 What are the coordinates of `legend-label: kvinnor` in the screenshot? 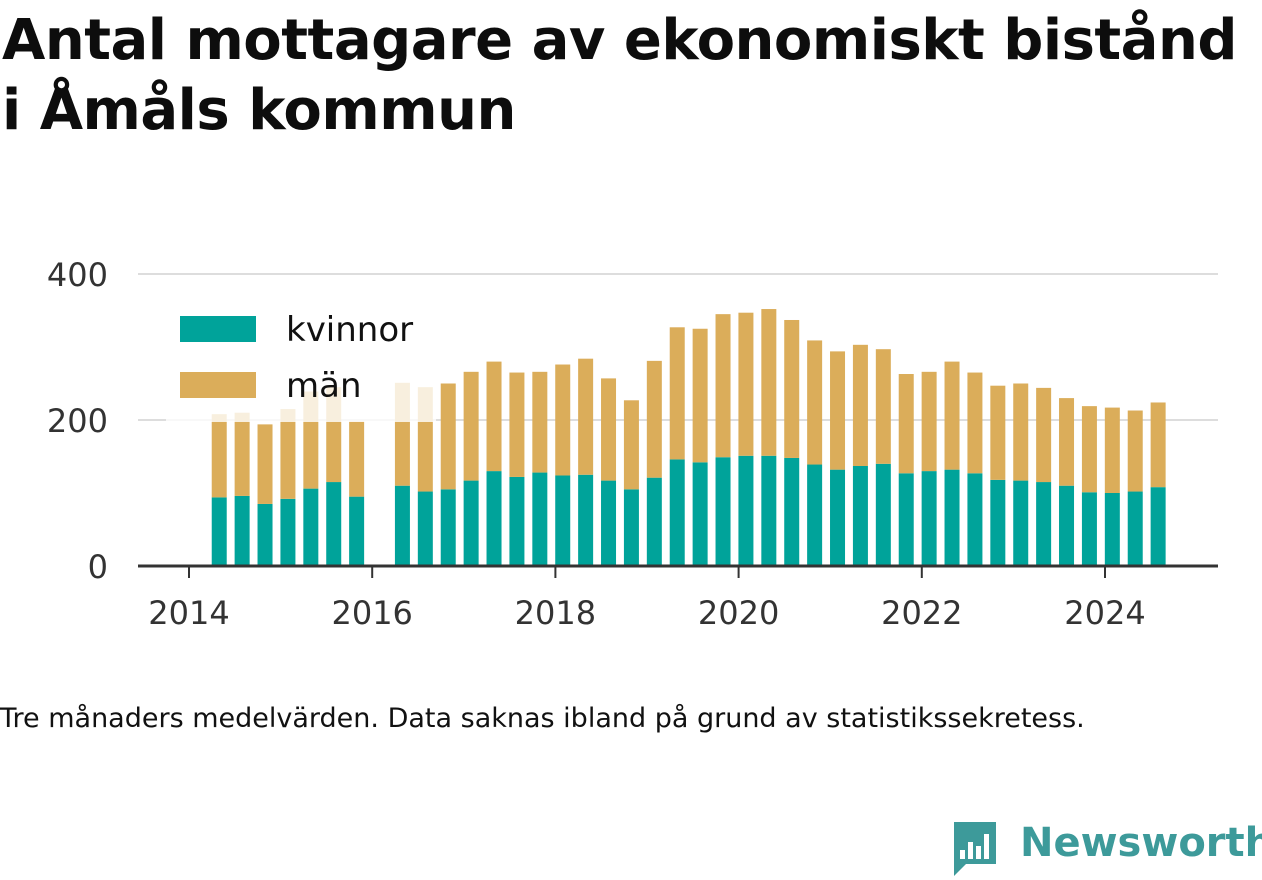 It's located at (349, 330).